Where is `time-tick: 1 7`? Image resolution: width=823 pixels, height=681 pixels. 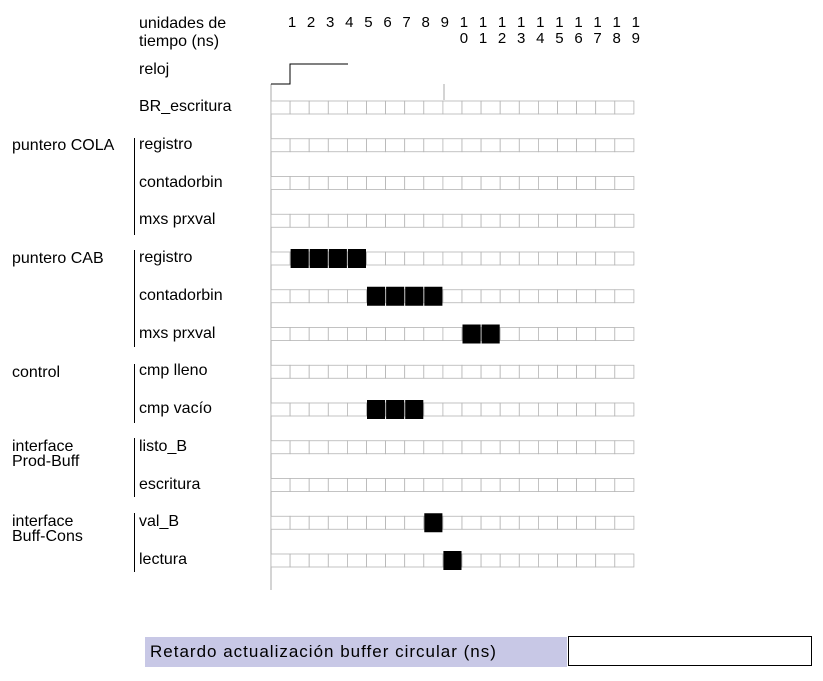
time-tick: 1 7 is located at coordinates (597, 30).